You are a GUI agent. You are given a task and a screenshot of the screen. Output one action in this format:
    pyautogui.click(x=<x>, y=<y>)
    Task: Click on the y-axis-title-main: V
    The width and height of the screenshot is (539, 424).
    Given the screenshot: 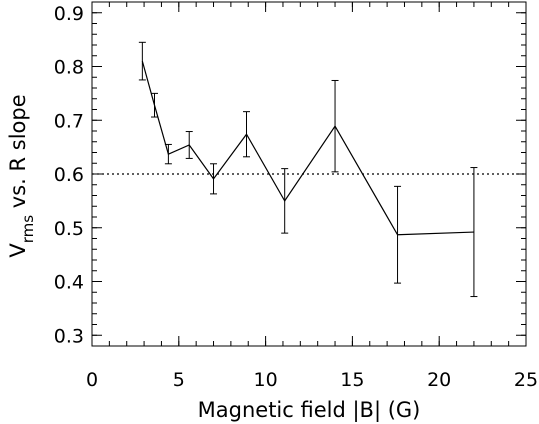 What is the action you would take?
    pyautogui.click(x=18, y=250)
    